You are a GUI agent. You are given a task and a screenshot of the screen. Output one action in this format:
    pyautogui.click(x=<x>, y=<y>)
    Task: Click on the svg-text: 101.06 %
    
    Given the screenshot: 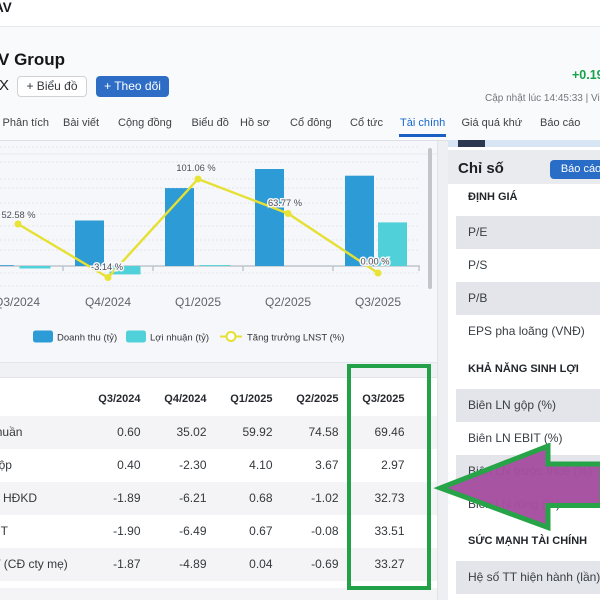 What is the action you would take?
    pyautogui.click(x=195, y=168)
    